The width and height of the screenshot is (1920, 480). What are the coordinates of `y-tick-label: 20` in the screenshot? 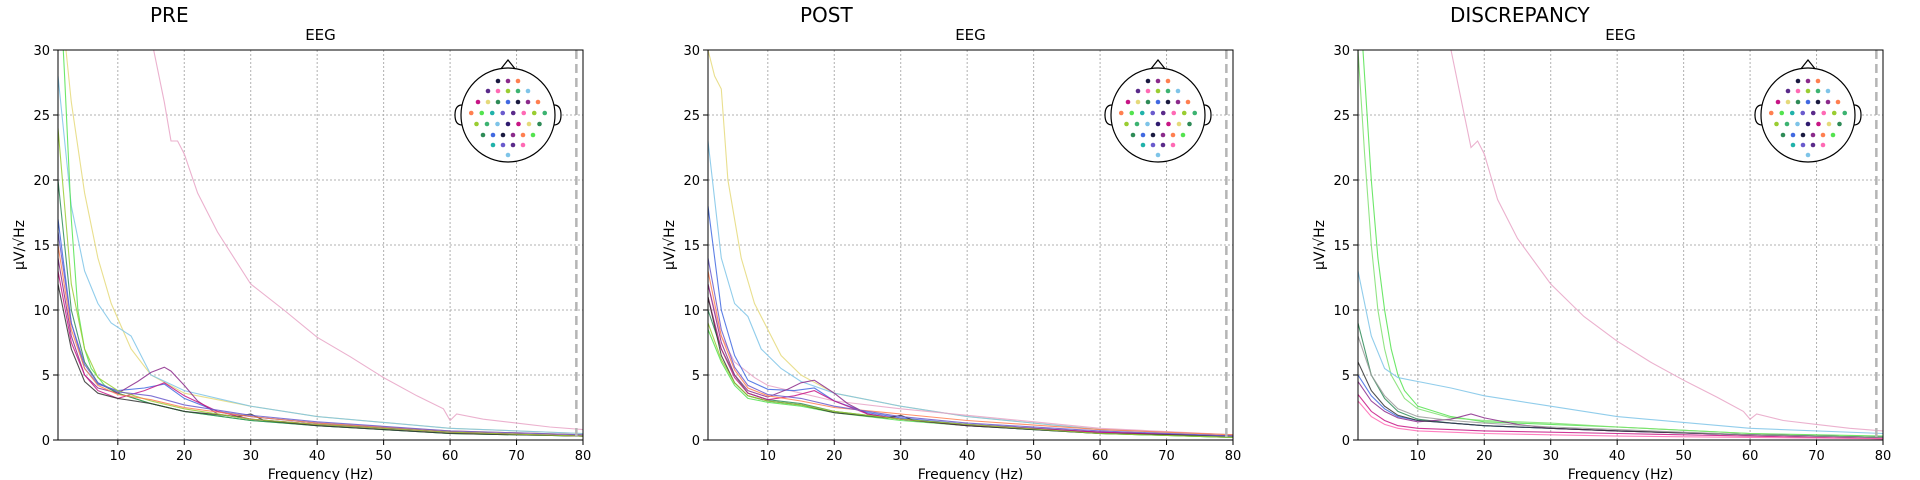 It's located at (41, 181).